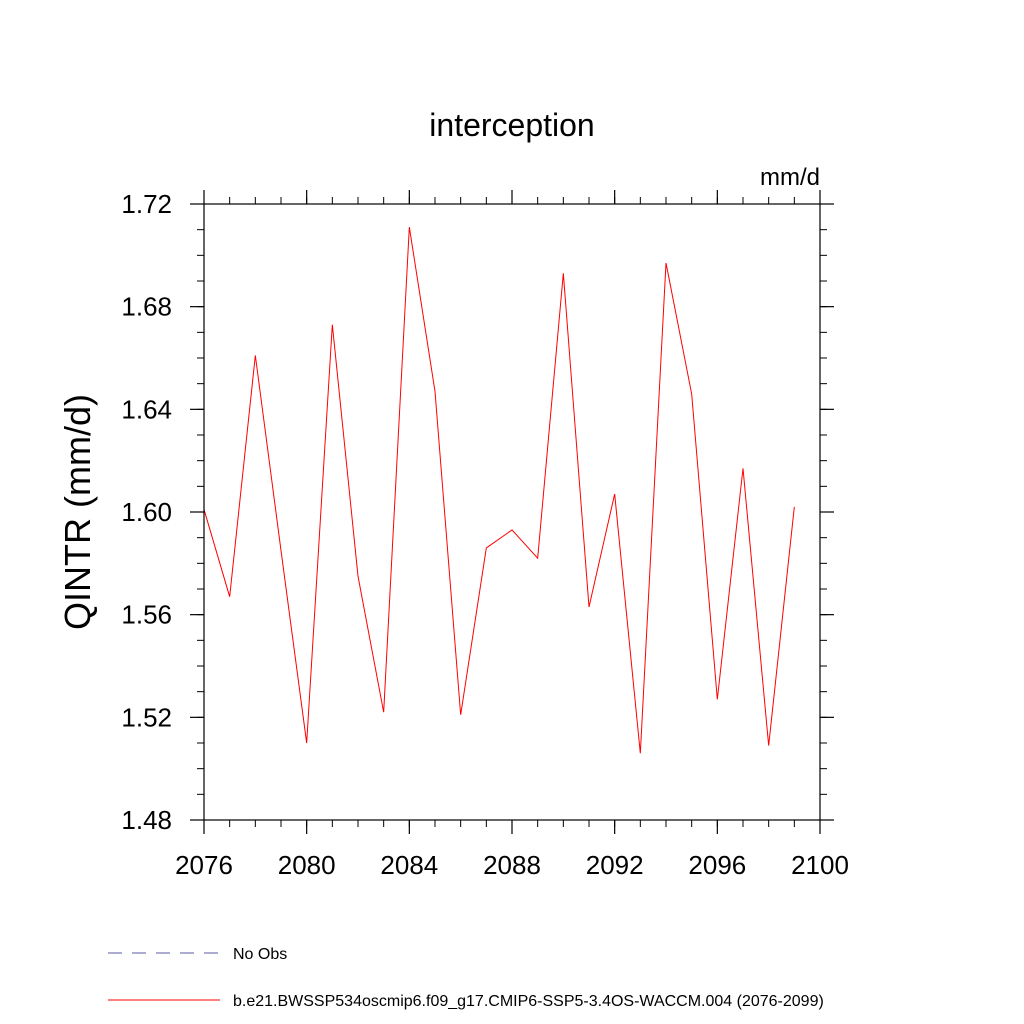  What do you see at coordinates (77, 512) in the screenshot?
I see `y-axis-label: QINTR (mm/d)` at bounding box center [77, 512].